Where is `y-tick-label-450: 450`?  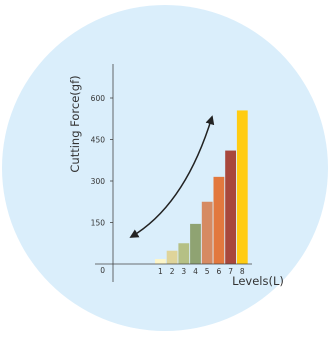 y-tick-label-450: 450 is located at coordinates (98, 140).